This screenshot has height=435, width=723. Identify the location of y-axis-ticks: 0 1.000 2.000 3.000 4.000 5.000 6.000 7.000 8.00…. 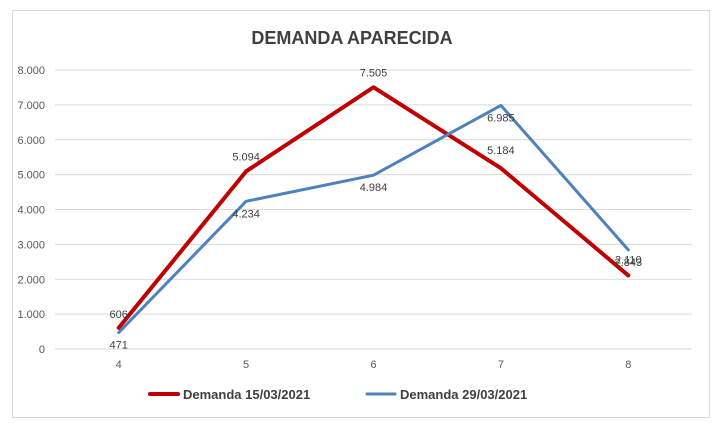
(31, 210).